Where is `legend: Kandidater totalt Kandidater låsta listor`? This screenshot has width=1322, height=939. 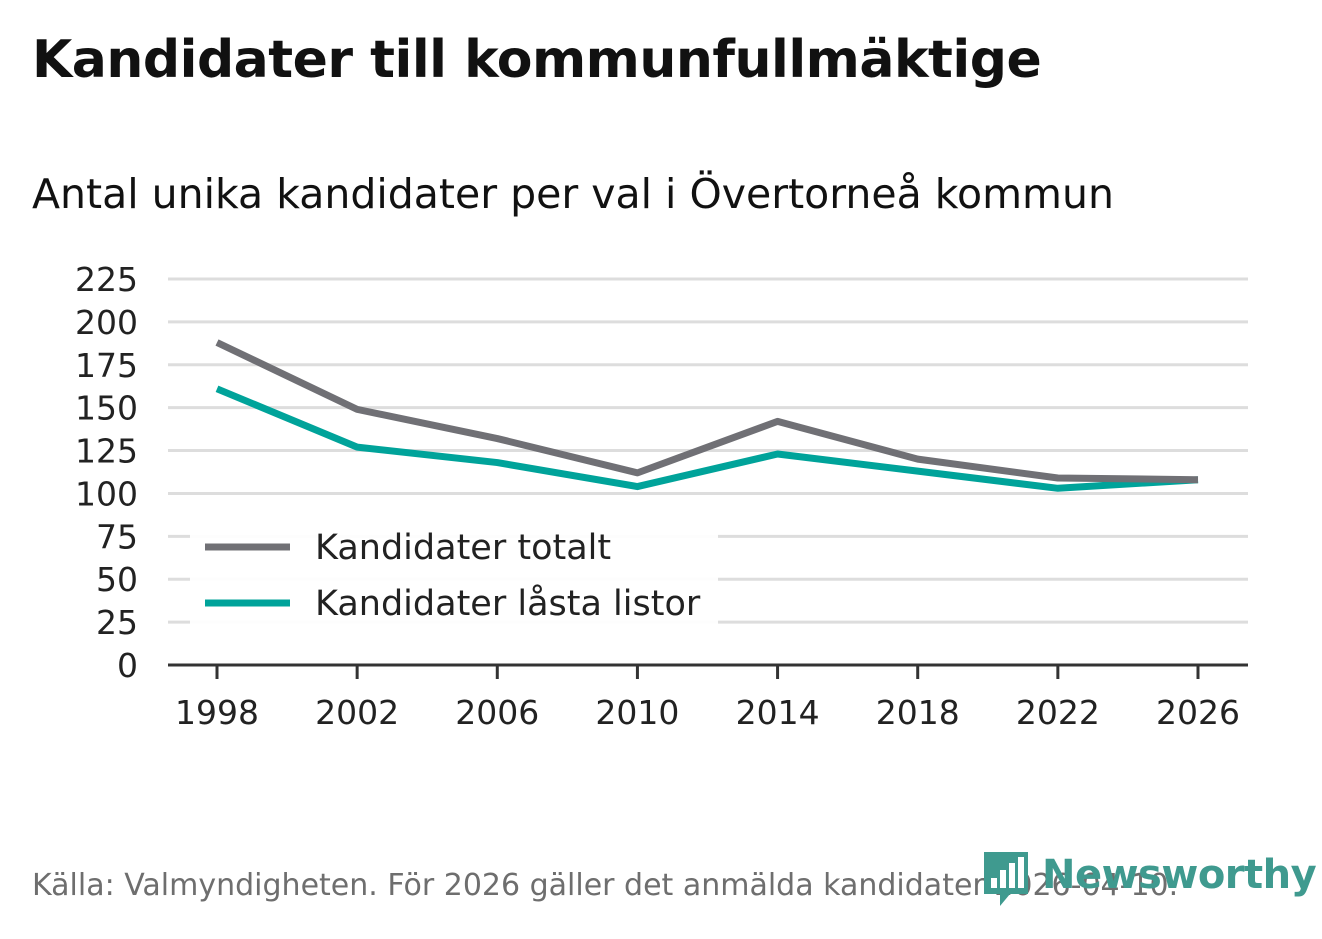
legend: Kandidater totalt Kandidater låsta listor is located at coordinates (454, 572).